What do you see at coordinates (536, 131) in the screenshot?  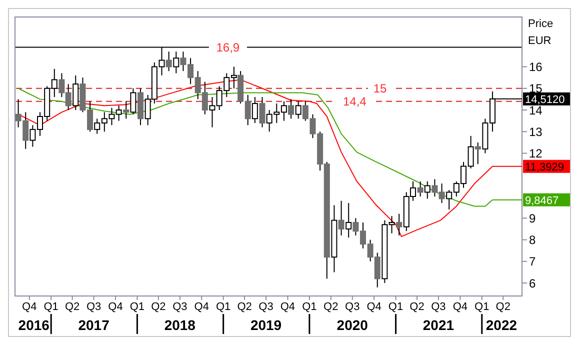 I see `y-tick-label: 13` at bounding box center [536, 131].